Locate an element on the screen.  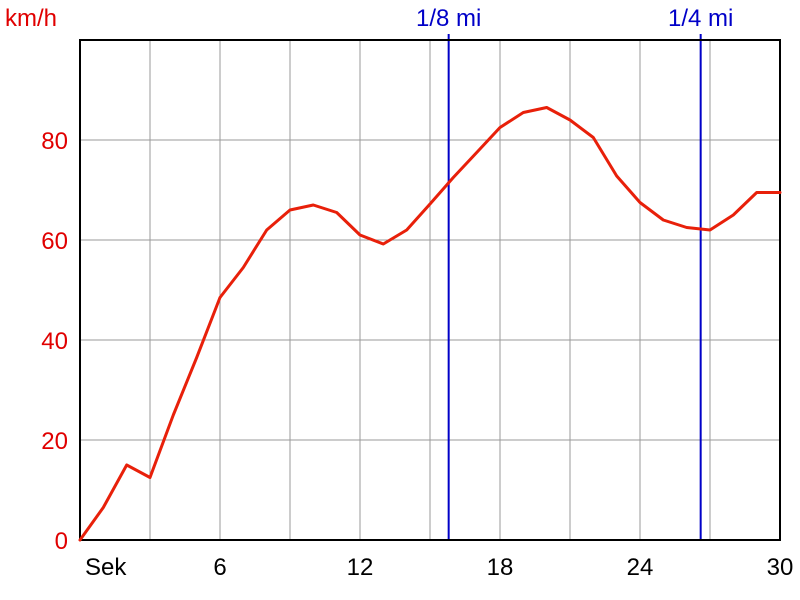
y-tick-label: 40 is located at coordinates (54, 341).